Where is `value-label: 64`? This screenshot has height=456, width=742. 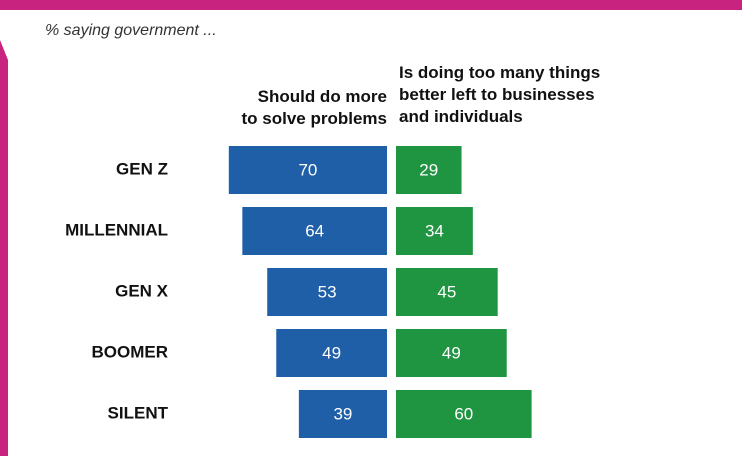 value-label: 64 is located at coordinates (314, 230).